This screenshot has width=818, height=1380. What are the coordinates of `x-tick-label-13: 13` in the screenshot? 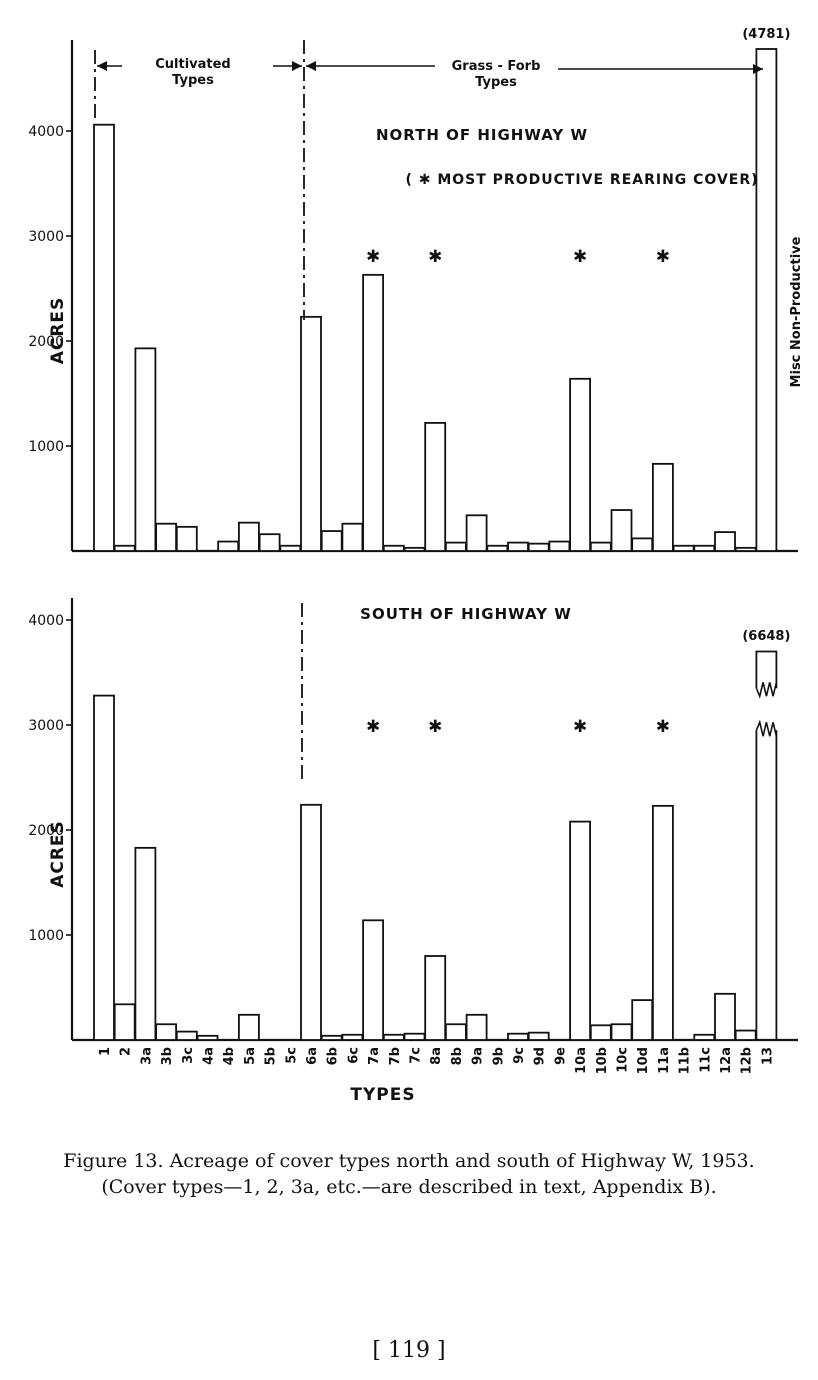 It's located at (767, 1056).